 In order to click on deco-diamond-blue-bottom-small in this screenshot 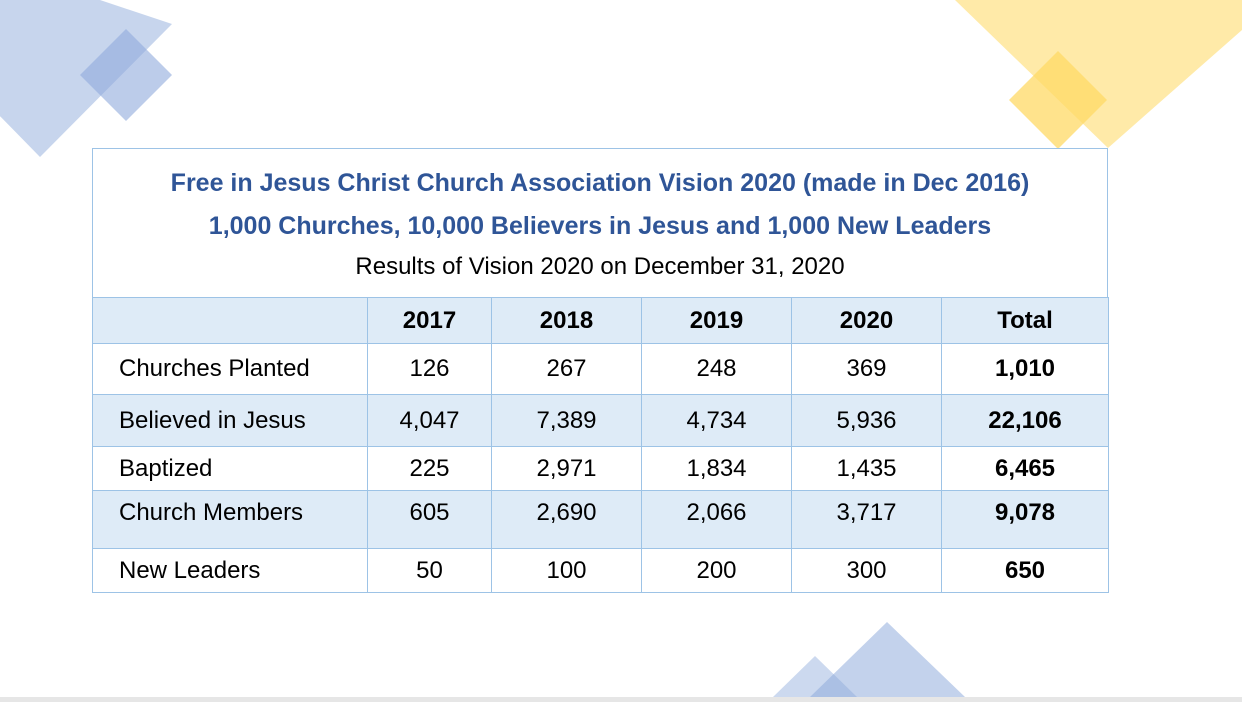, I will do `click(815, 676)`.